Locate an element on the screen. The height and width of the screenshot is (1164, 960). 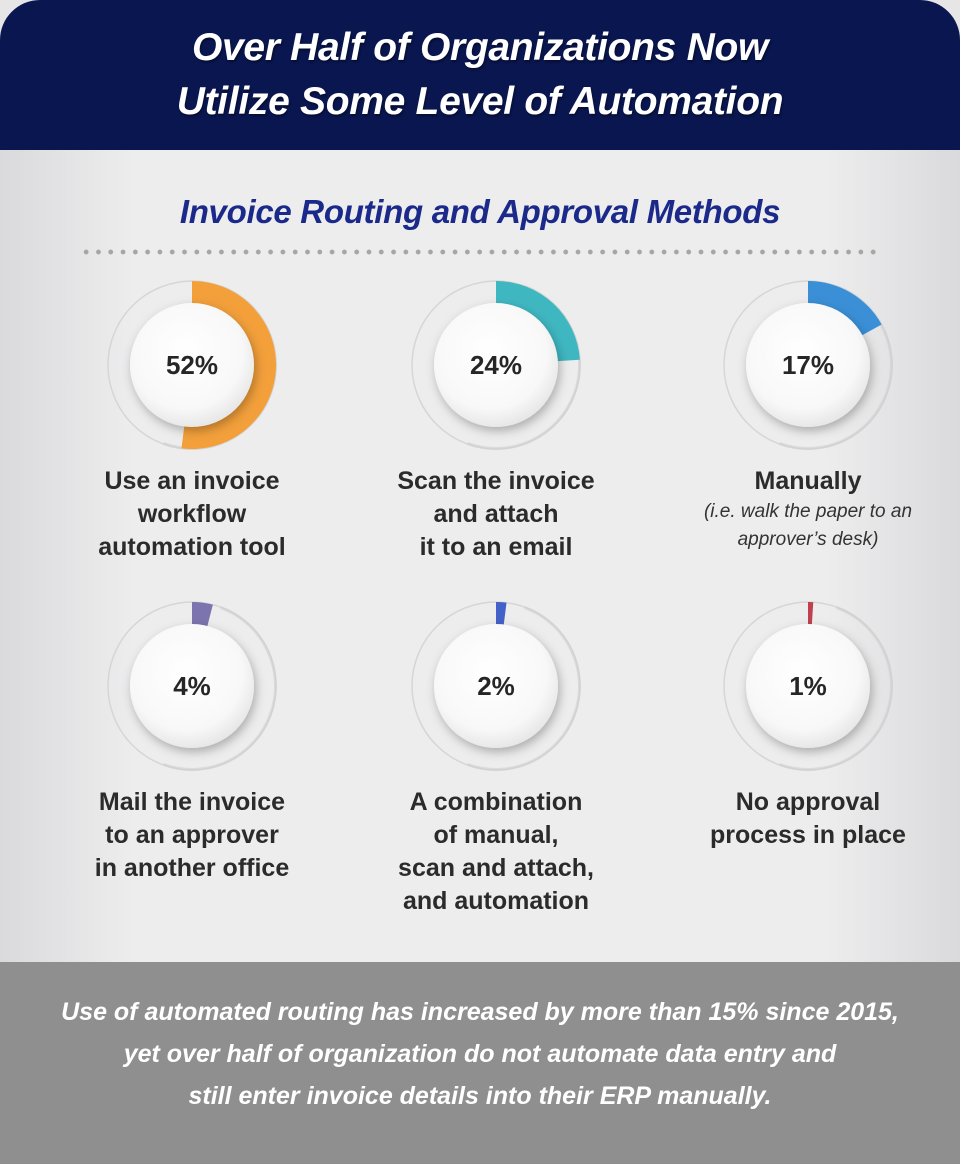
donut-4: 4% is located at coordinates (192, 686).